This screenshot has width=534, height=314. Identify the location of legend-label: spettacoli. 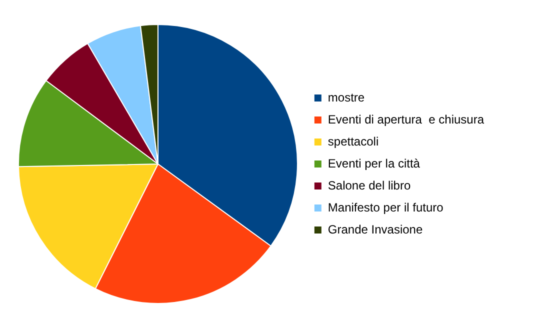
(353, 141).